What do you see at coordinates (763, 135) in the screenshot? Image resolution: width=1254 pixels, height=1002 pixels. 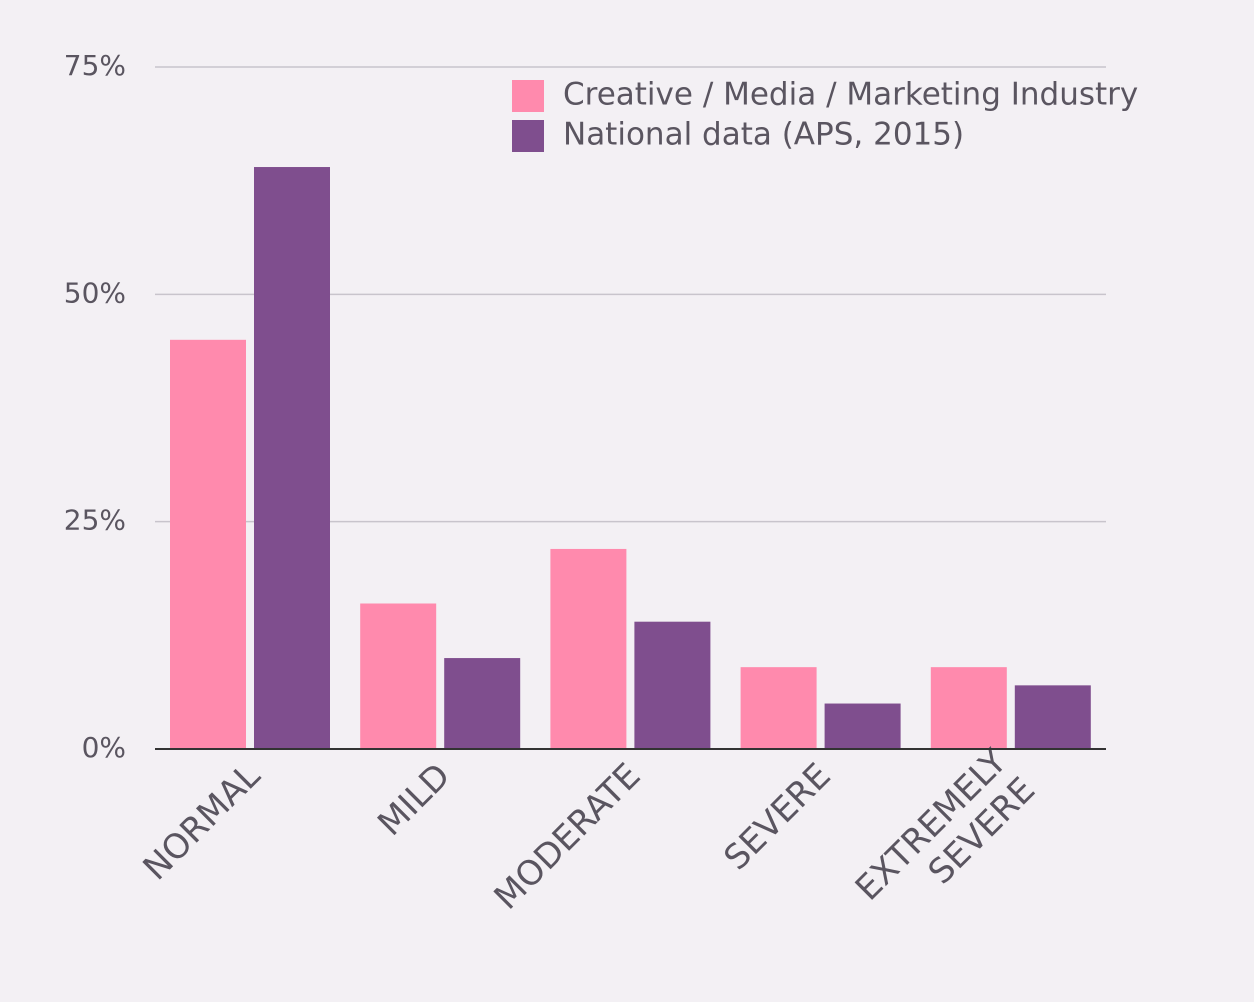 I see `legend-label-2: National data (APS, 2015)` at bounding box center [763, 135].